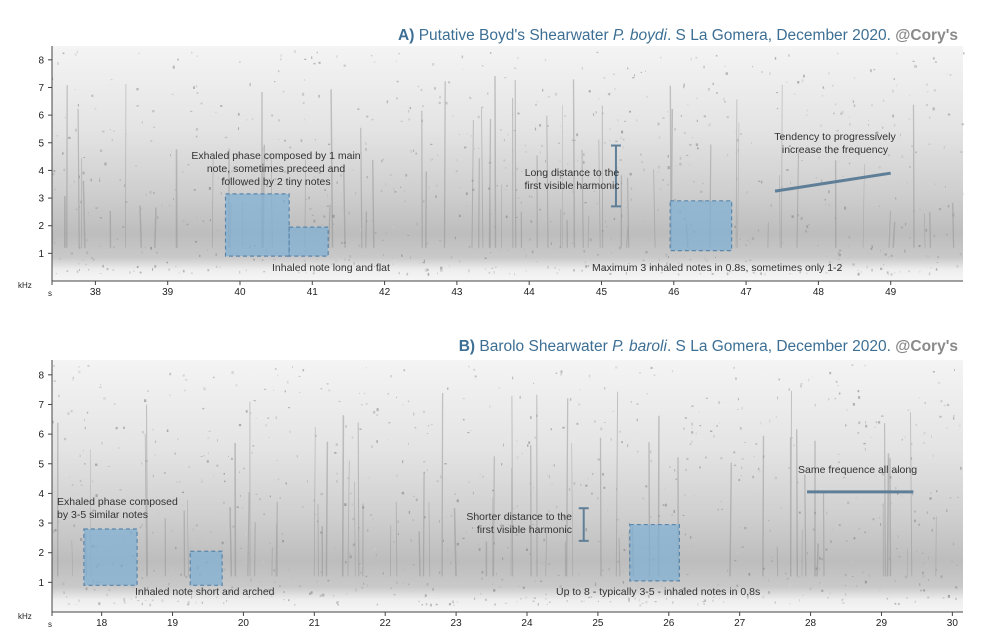 The height and width of the screenshot is (637, 1000). Describe the element at coordinates (530, 292) in the screenshot. I see `x-tick-label: 44` at that location.